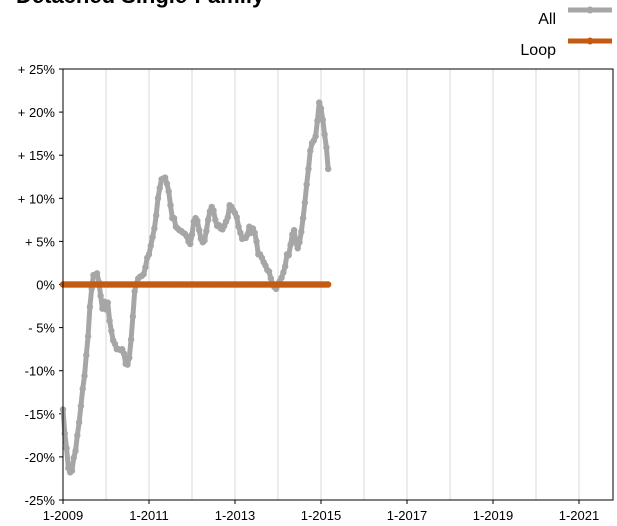 This screenshot has width=617, height=526. What do you see at coordinates (547, 19) in the screenshot?
I see `legend-label: All` at bounding box center [547, 19].